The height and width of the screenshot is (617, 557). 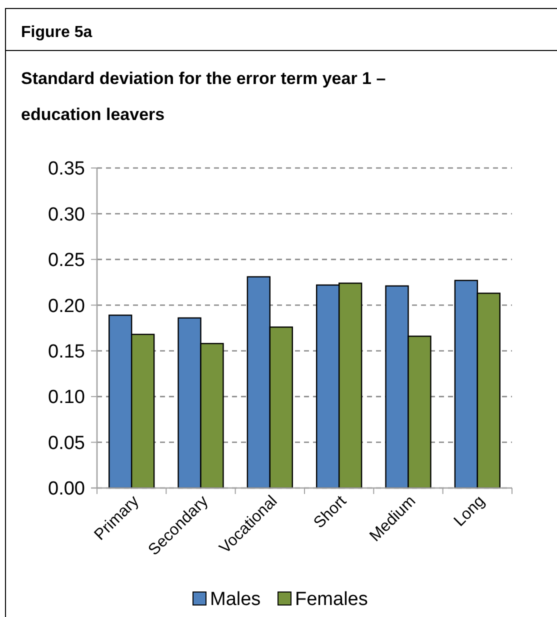 What do you see at coordinates (66, 397) in the screenshot?
I see `y-tick-label: 0.10` at bounding box center [66, 397].